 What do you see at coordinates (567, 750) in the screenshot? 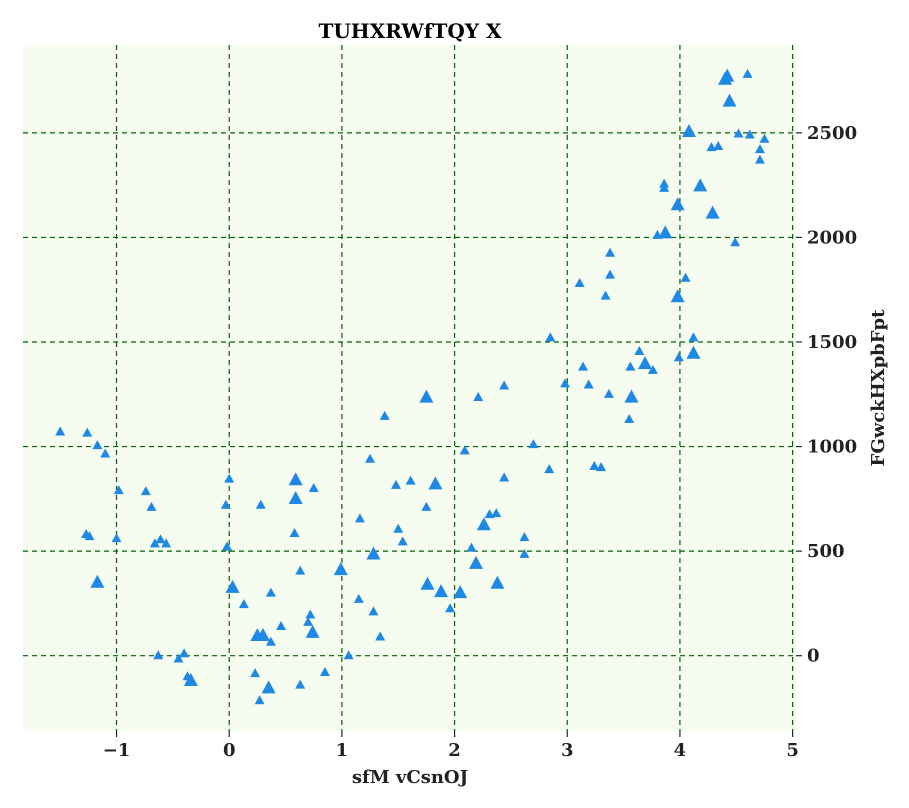
I see `x-tick-label: 3` at bounding box center [567, 750].